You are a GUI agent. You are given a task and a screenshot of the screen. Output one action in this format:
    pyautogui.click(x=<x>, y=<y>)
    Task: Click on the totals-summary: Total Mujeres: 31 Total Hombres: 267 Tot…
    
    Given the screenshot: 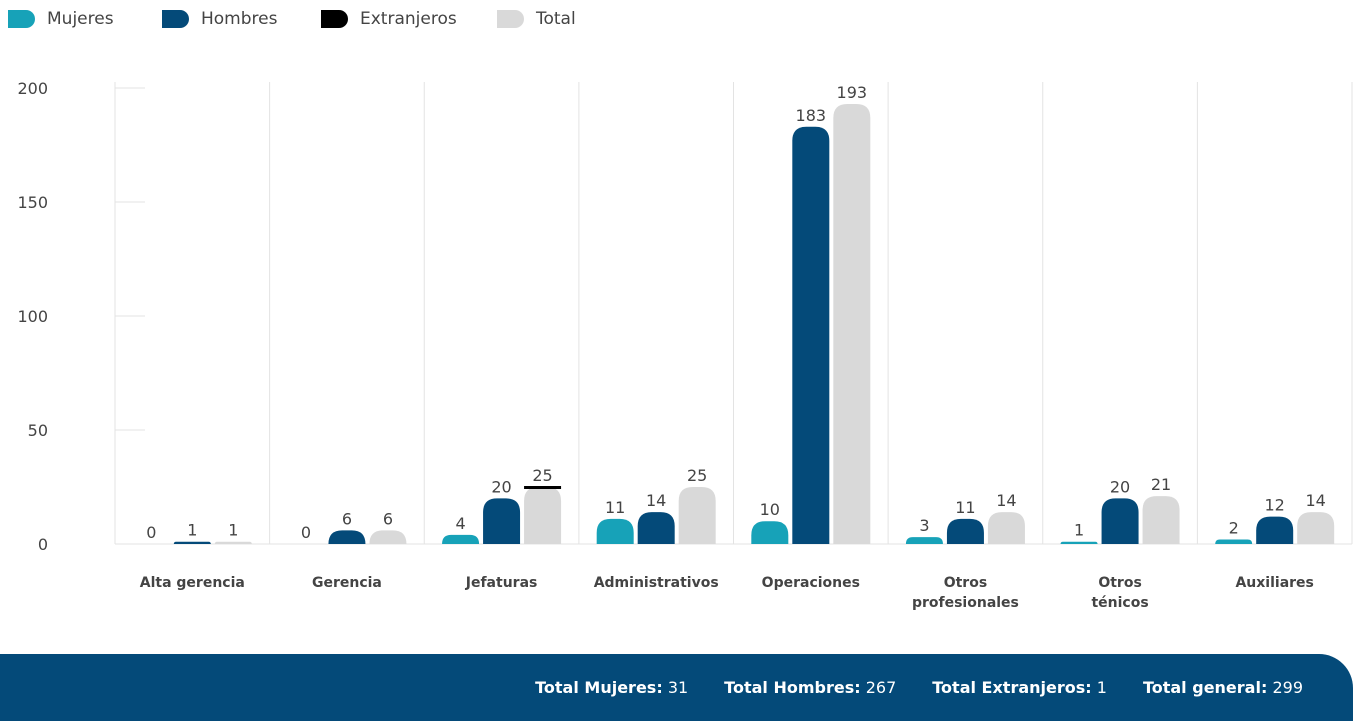 What is the action you would take?
    pyautogui.click(x=901, y=687)
    